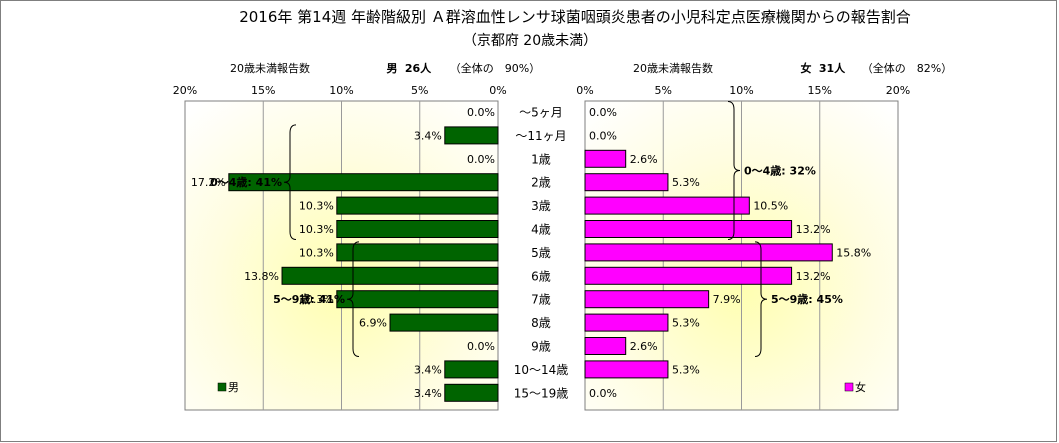 This screenshot has width=1059, height=443. What do you see at coordinates (541, 276) in the screenshot?
I see `age-label: 6歳` at bounding box center [541, 276].